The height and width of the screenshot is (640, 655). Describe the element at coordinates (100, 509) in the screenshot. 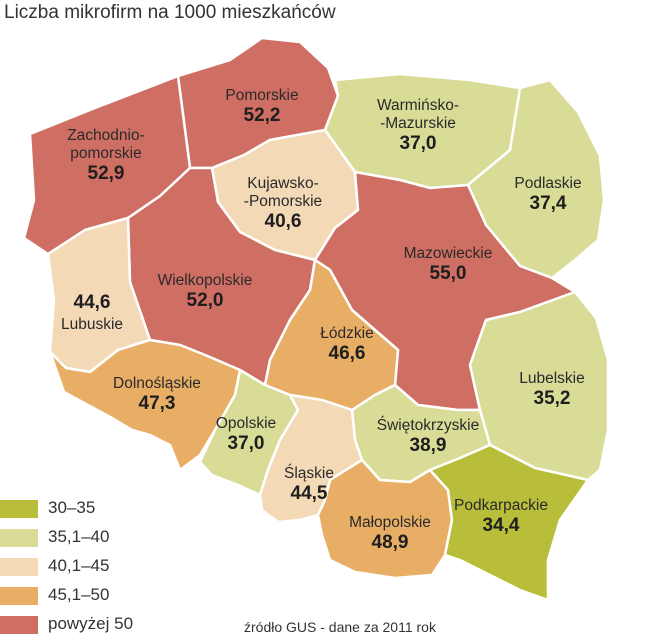

I see `legend-item: 30–35` at that location.